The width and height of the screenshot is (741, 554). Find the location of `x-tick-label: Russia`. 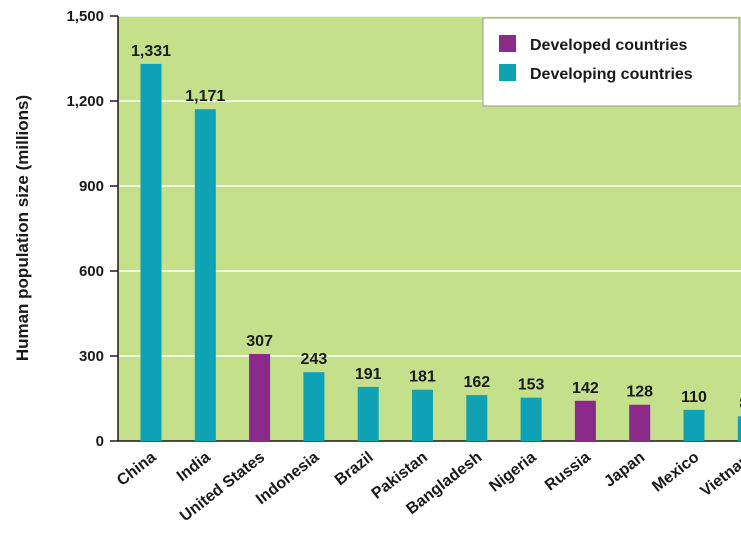

x-tick-label: Russia is located at coordinates (568, 472).